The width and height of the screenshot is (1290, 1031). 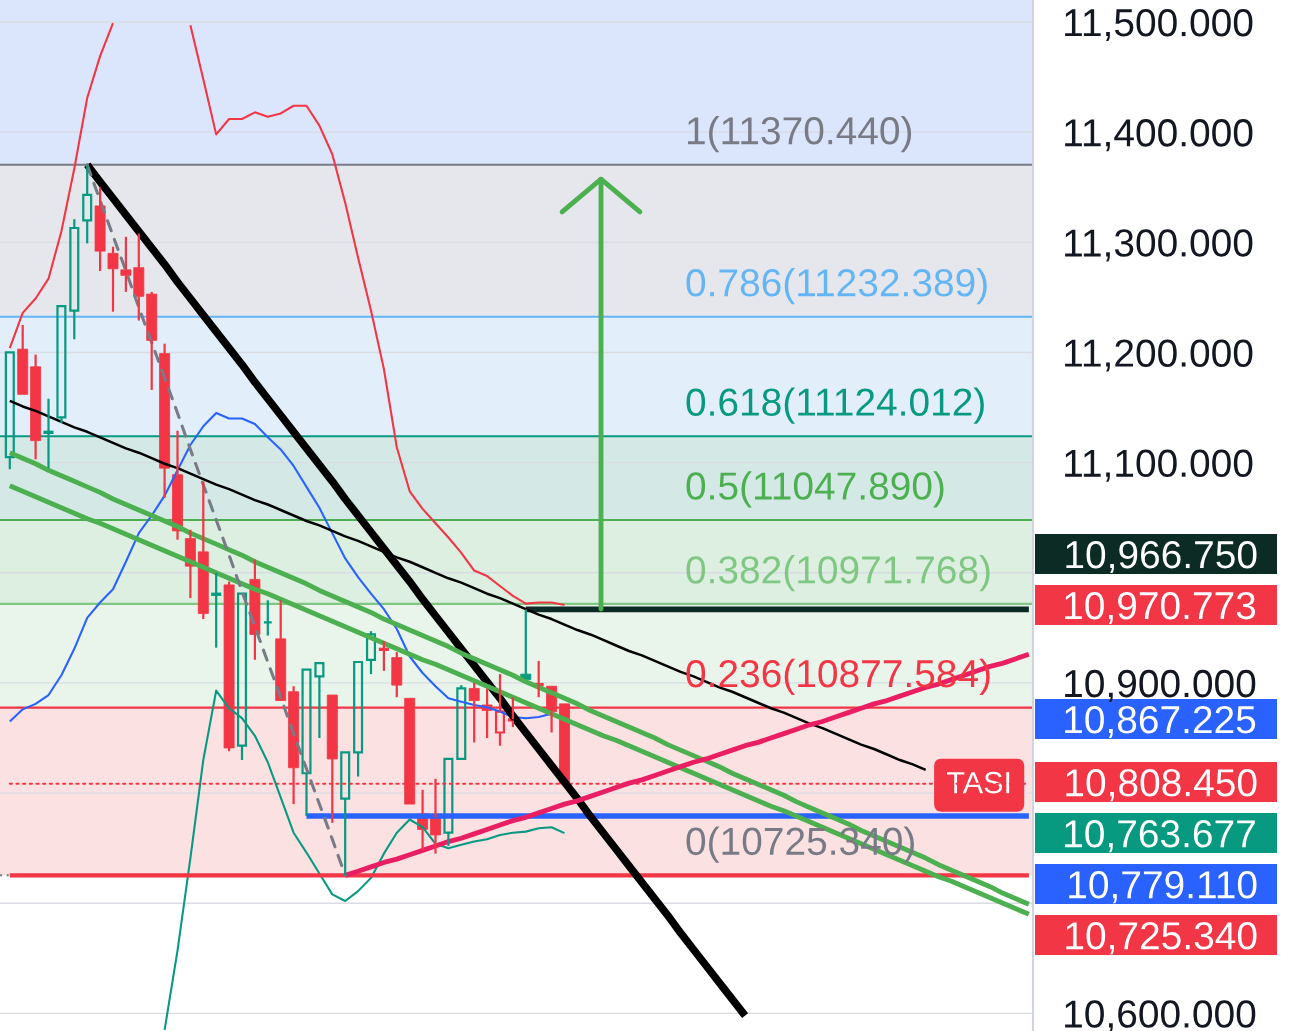 What do you see at coordinates (838, 573) in the screenshot?
I see `ref-line-label: 0.382(10971.768)` at bounding box center [838, 573].